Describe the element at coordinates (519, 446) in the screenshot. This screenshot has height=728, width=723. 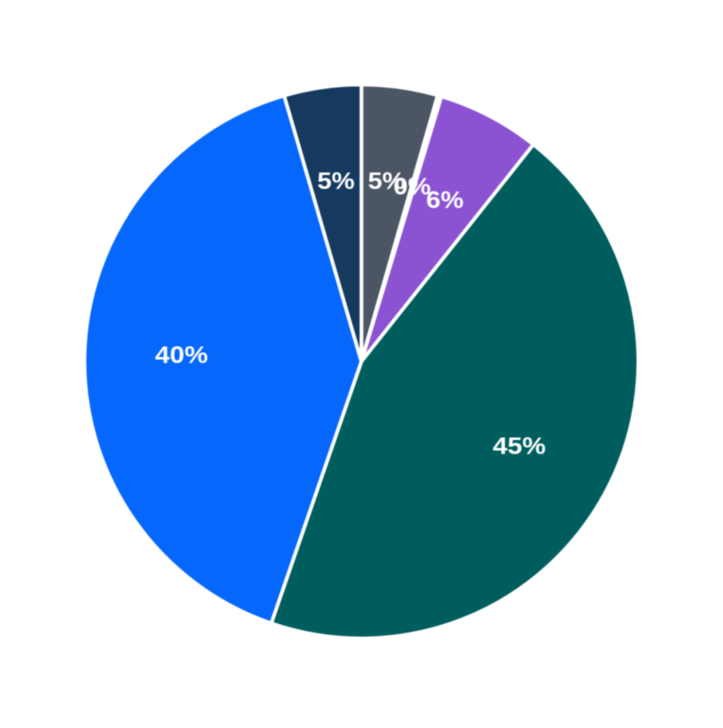
I see `svg-text: 45%` at that location.